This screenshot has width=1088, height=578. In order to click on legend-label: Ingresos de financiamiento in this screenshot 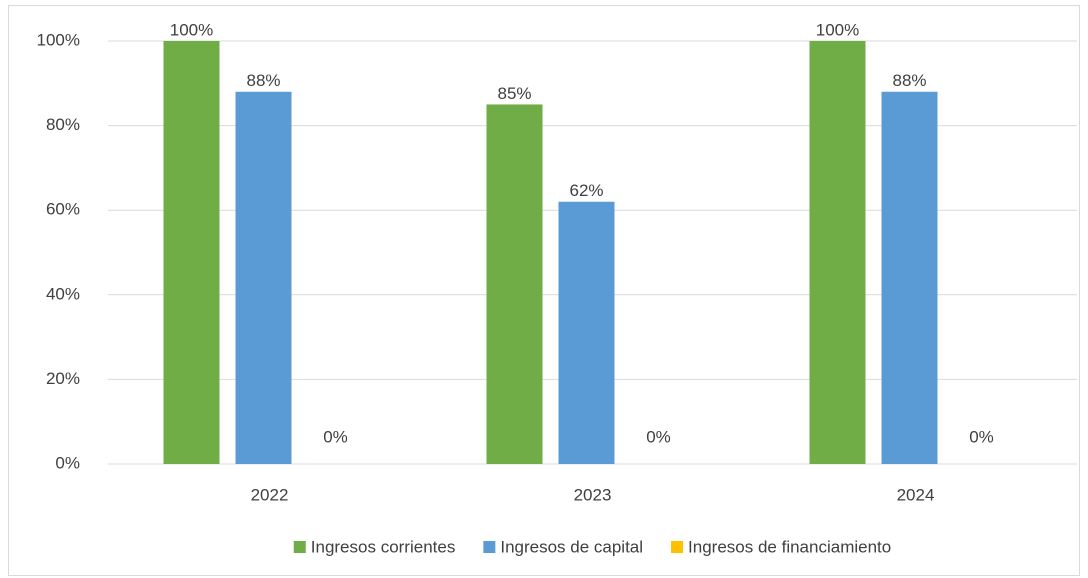, I will do `click(789, 546)`.